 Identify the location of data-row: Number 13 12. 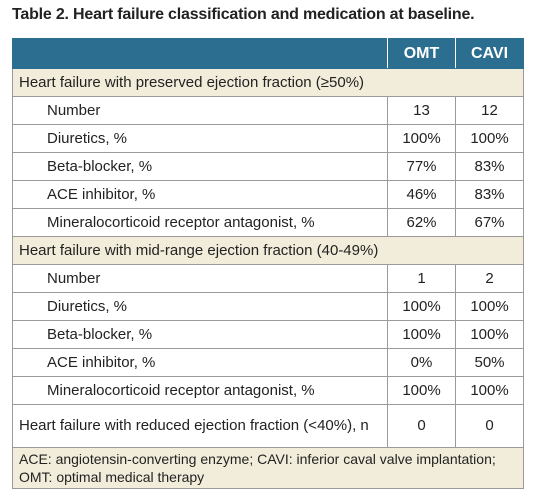
(268, 110).